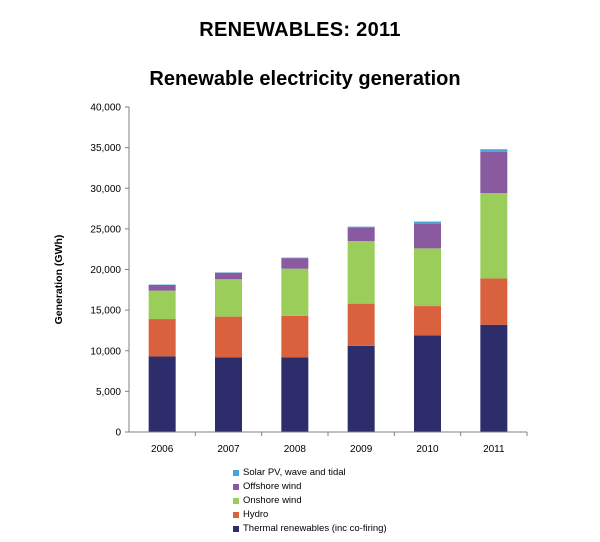  What do you see at coordinates (105, 148) in the screenshot?
I see `y-tick-label: 35,000` at bounding box center [105, 148].